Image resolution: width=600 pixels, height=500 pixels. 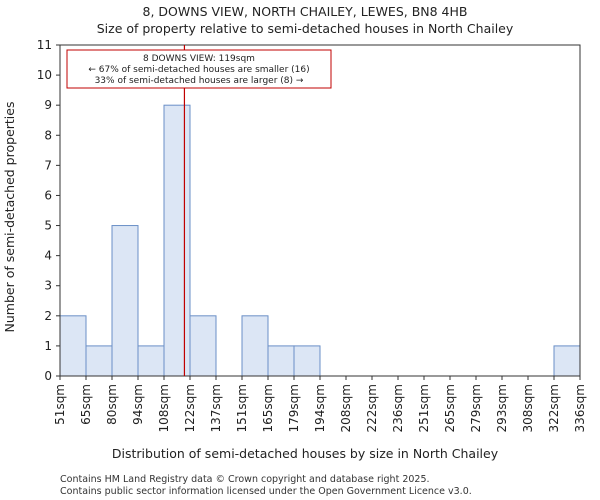 I want to click on bar-65sqm, so click(x=99, y=361).